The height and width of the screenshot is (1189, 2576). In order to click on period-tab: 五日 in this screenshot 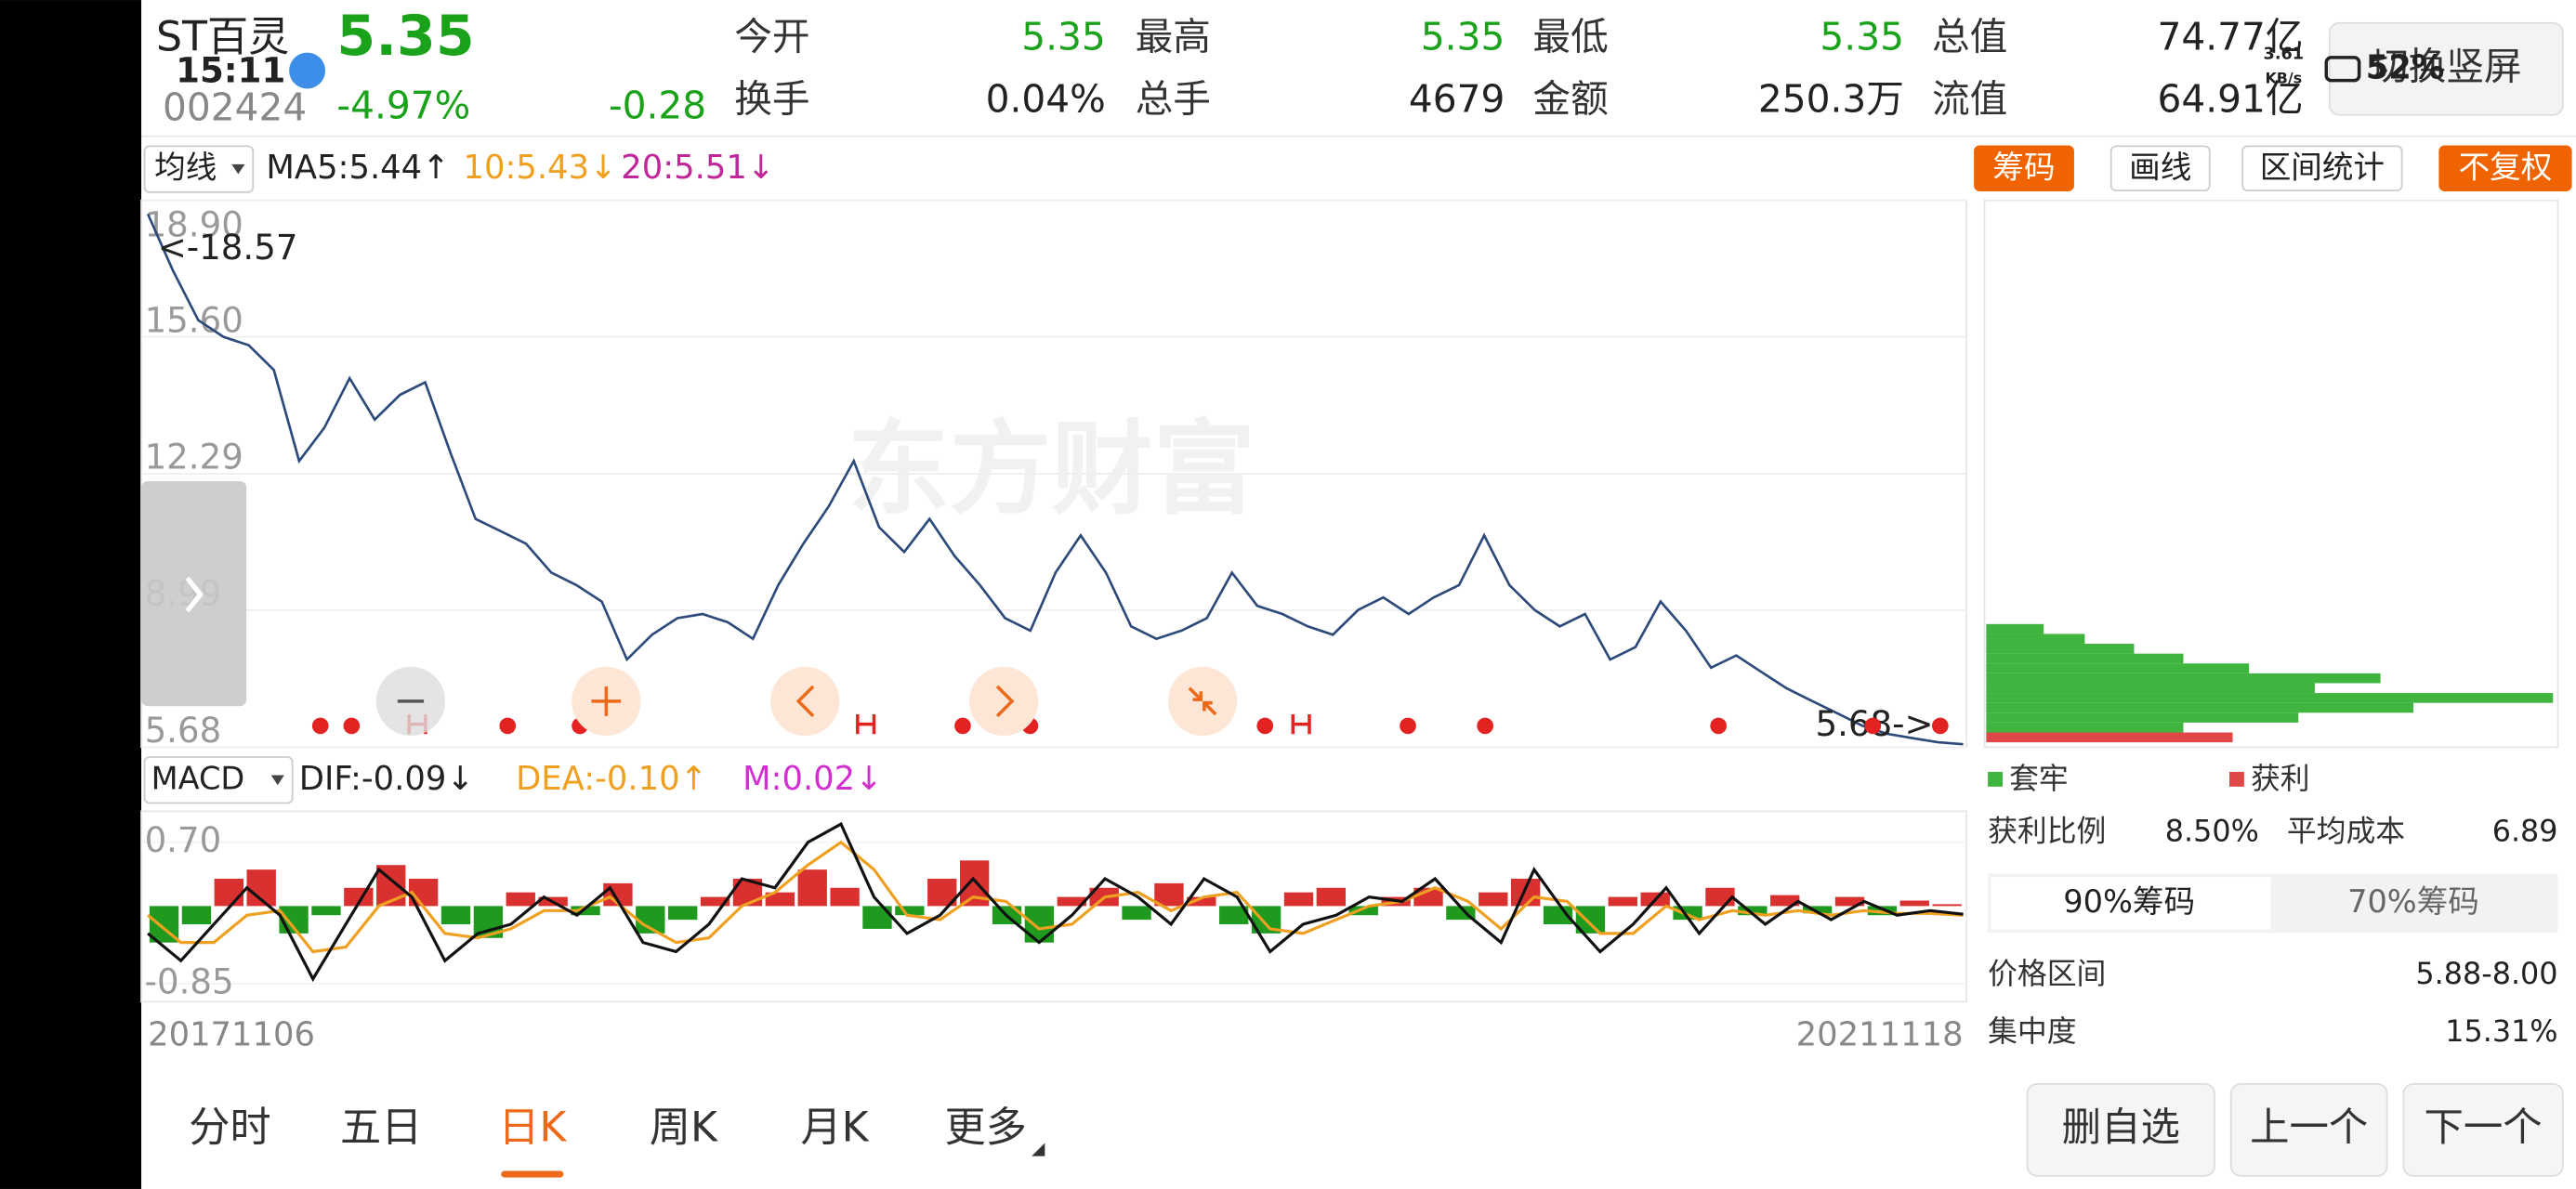, I will do `click(381, 1127)`.